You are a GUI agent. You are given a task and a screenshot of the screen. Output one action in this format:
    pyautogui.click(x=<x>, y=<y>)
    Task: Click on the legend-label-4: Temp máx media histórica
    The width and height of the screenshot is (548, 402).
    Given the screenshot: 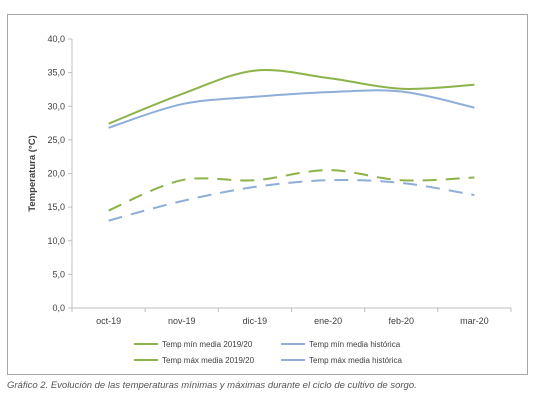 What is the action you would take?
    pyautogui.click(x=355, y=360)
    